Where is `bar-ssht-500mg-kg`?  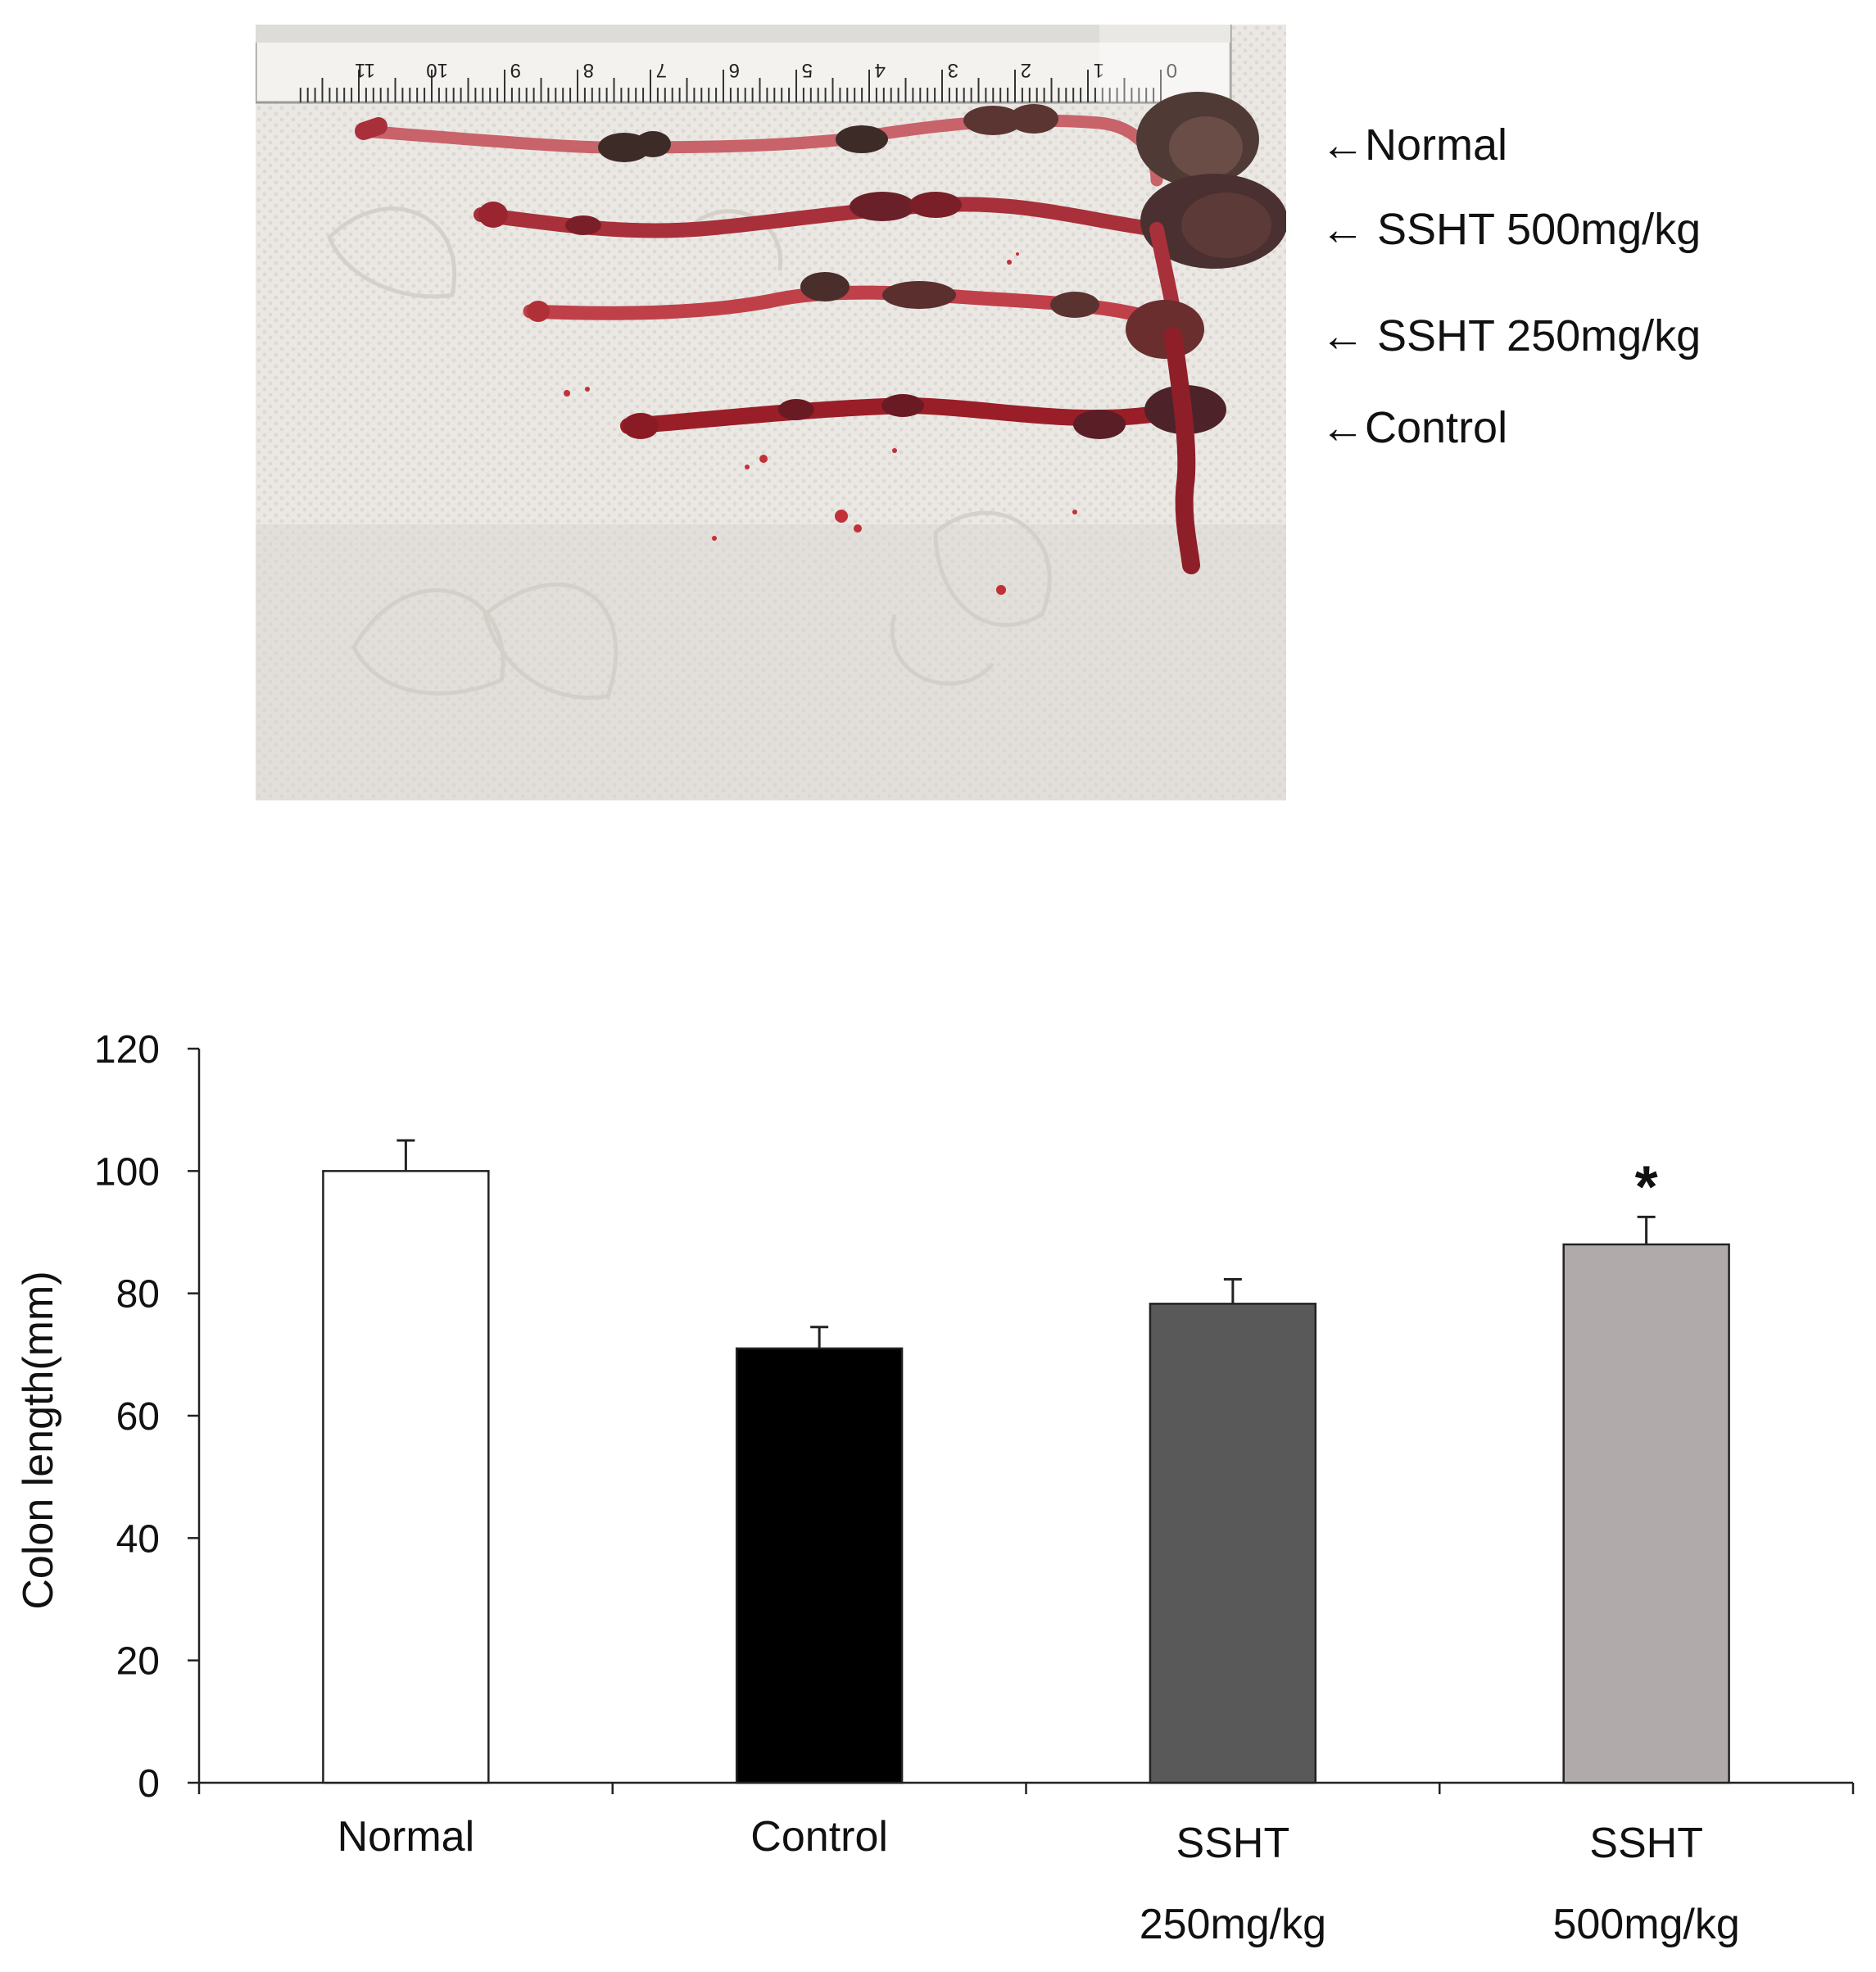
bar-ssht-500mg-kg is located at coordinates (1646, 1514).